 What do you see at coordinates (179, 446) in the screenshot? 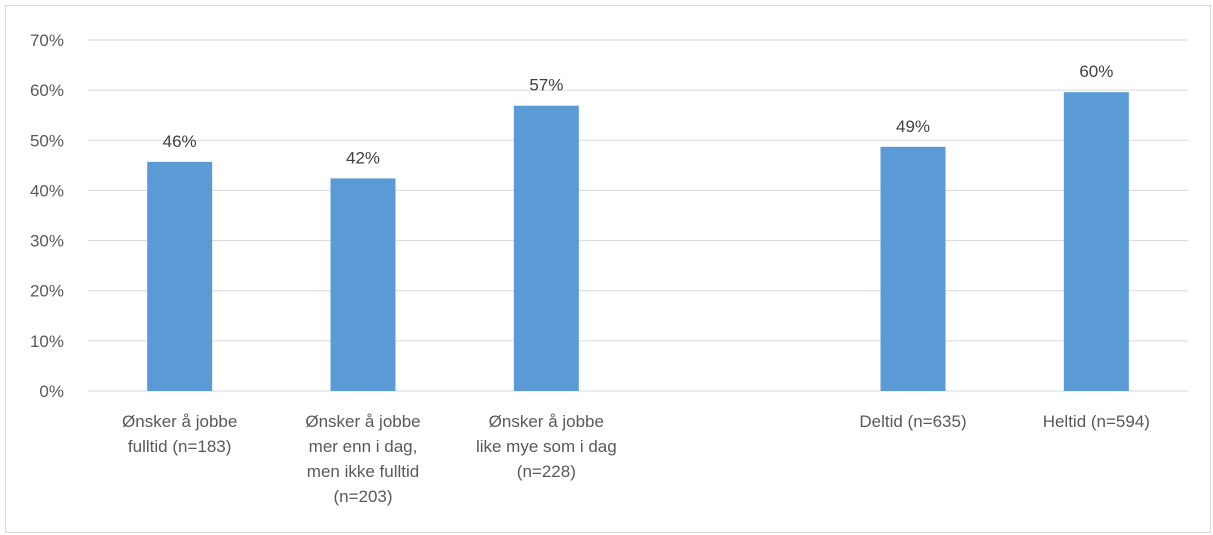
I see `x-category-label-line: fulltid (n=183)` at bounding box center [179, 446].